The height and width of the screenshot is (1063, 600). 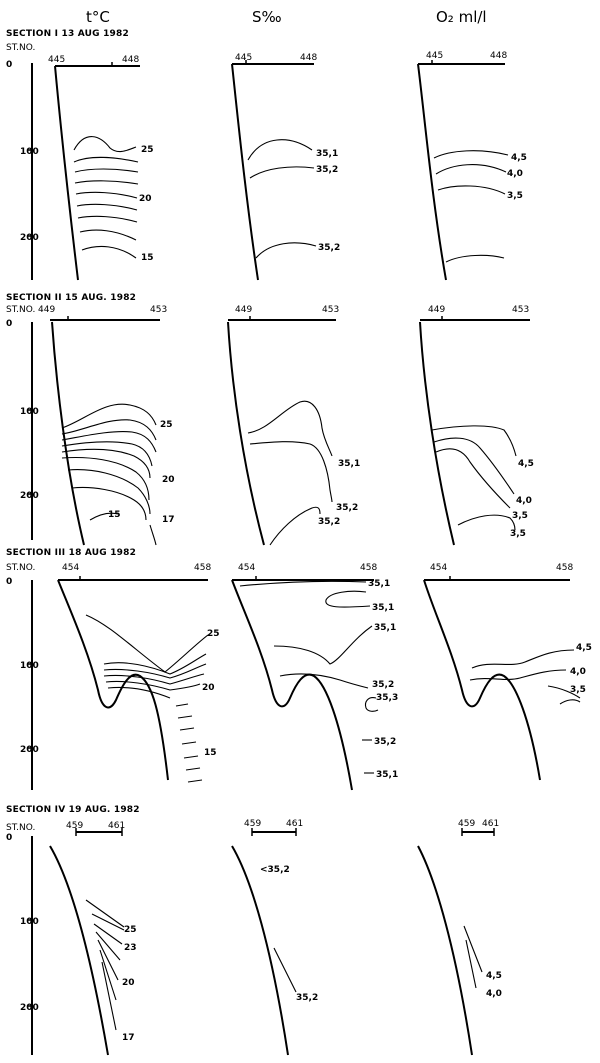 I want to click on section-3-depth-200: 200, so click(x=29, y=750).